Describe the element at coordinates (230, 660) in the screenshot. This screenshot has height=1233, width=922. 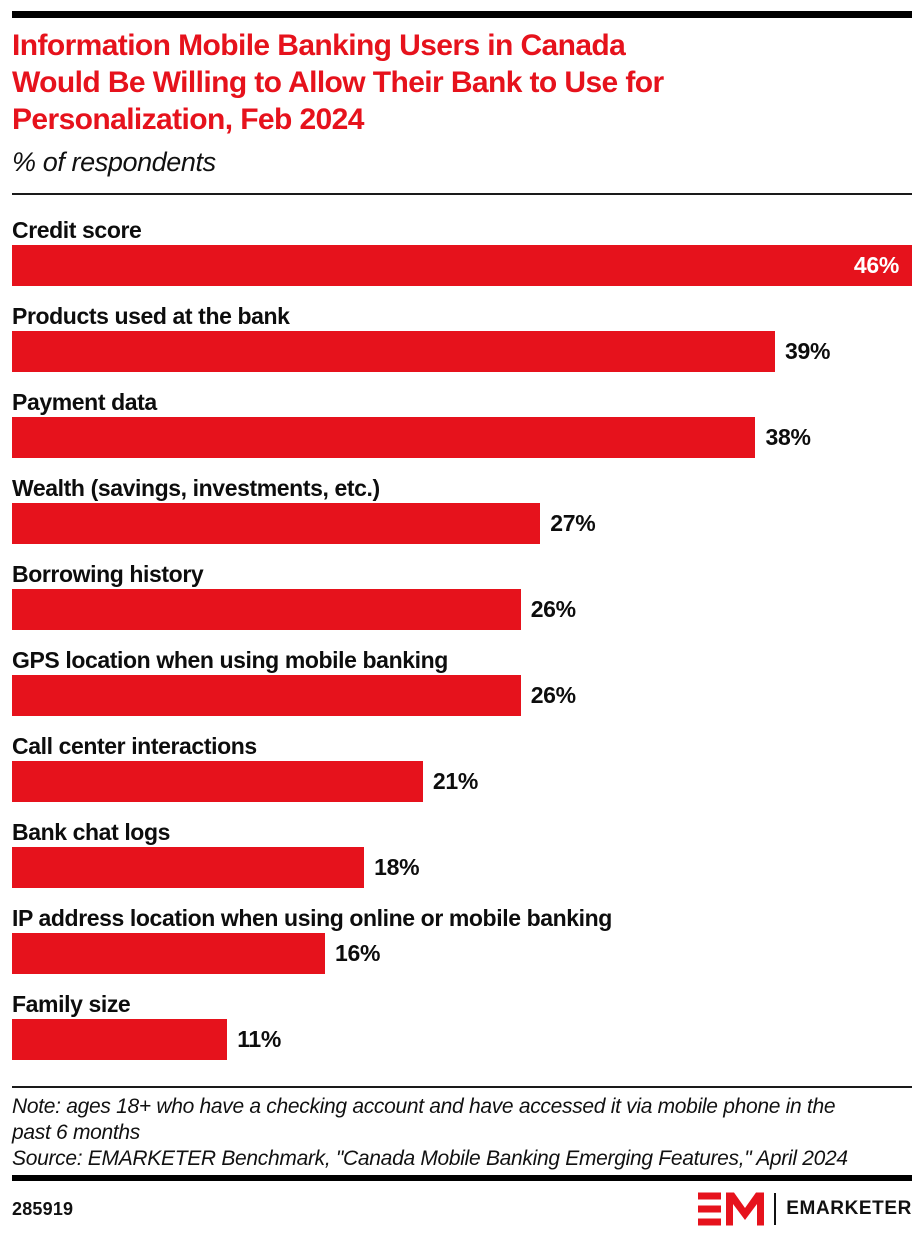
I see `category-label: GPS location when using mobile banking` at that location.